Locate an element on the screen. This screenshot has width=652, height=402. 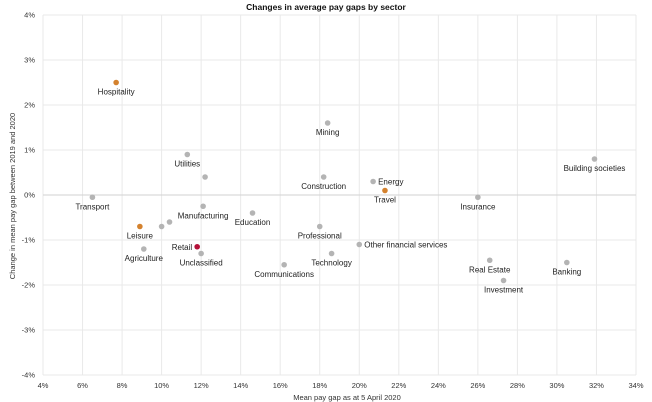
point-label: Construction is located at coordinates (323, 186).